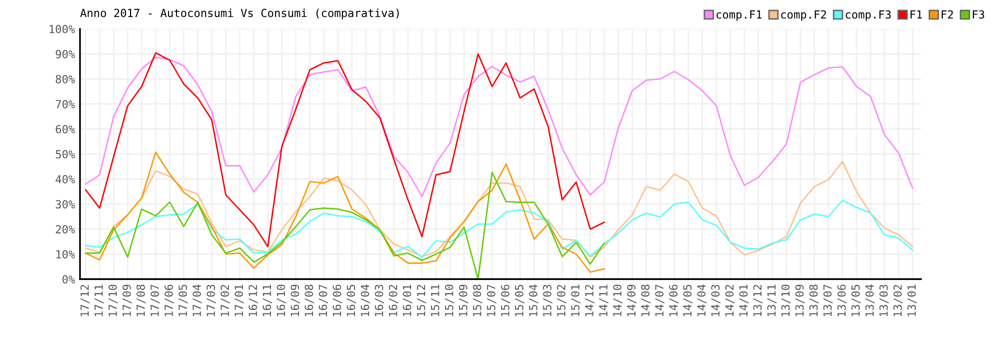 The width and height of the screenshot is (1000, 340). Describe the element at coordinates (491, 300) in the screenshot. I see `x-tick-label: 15/07` at that location.